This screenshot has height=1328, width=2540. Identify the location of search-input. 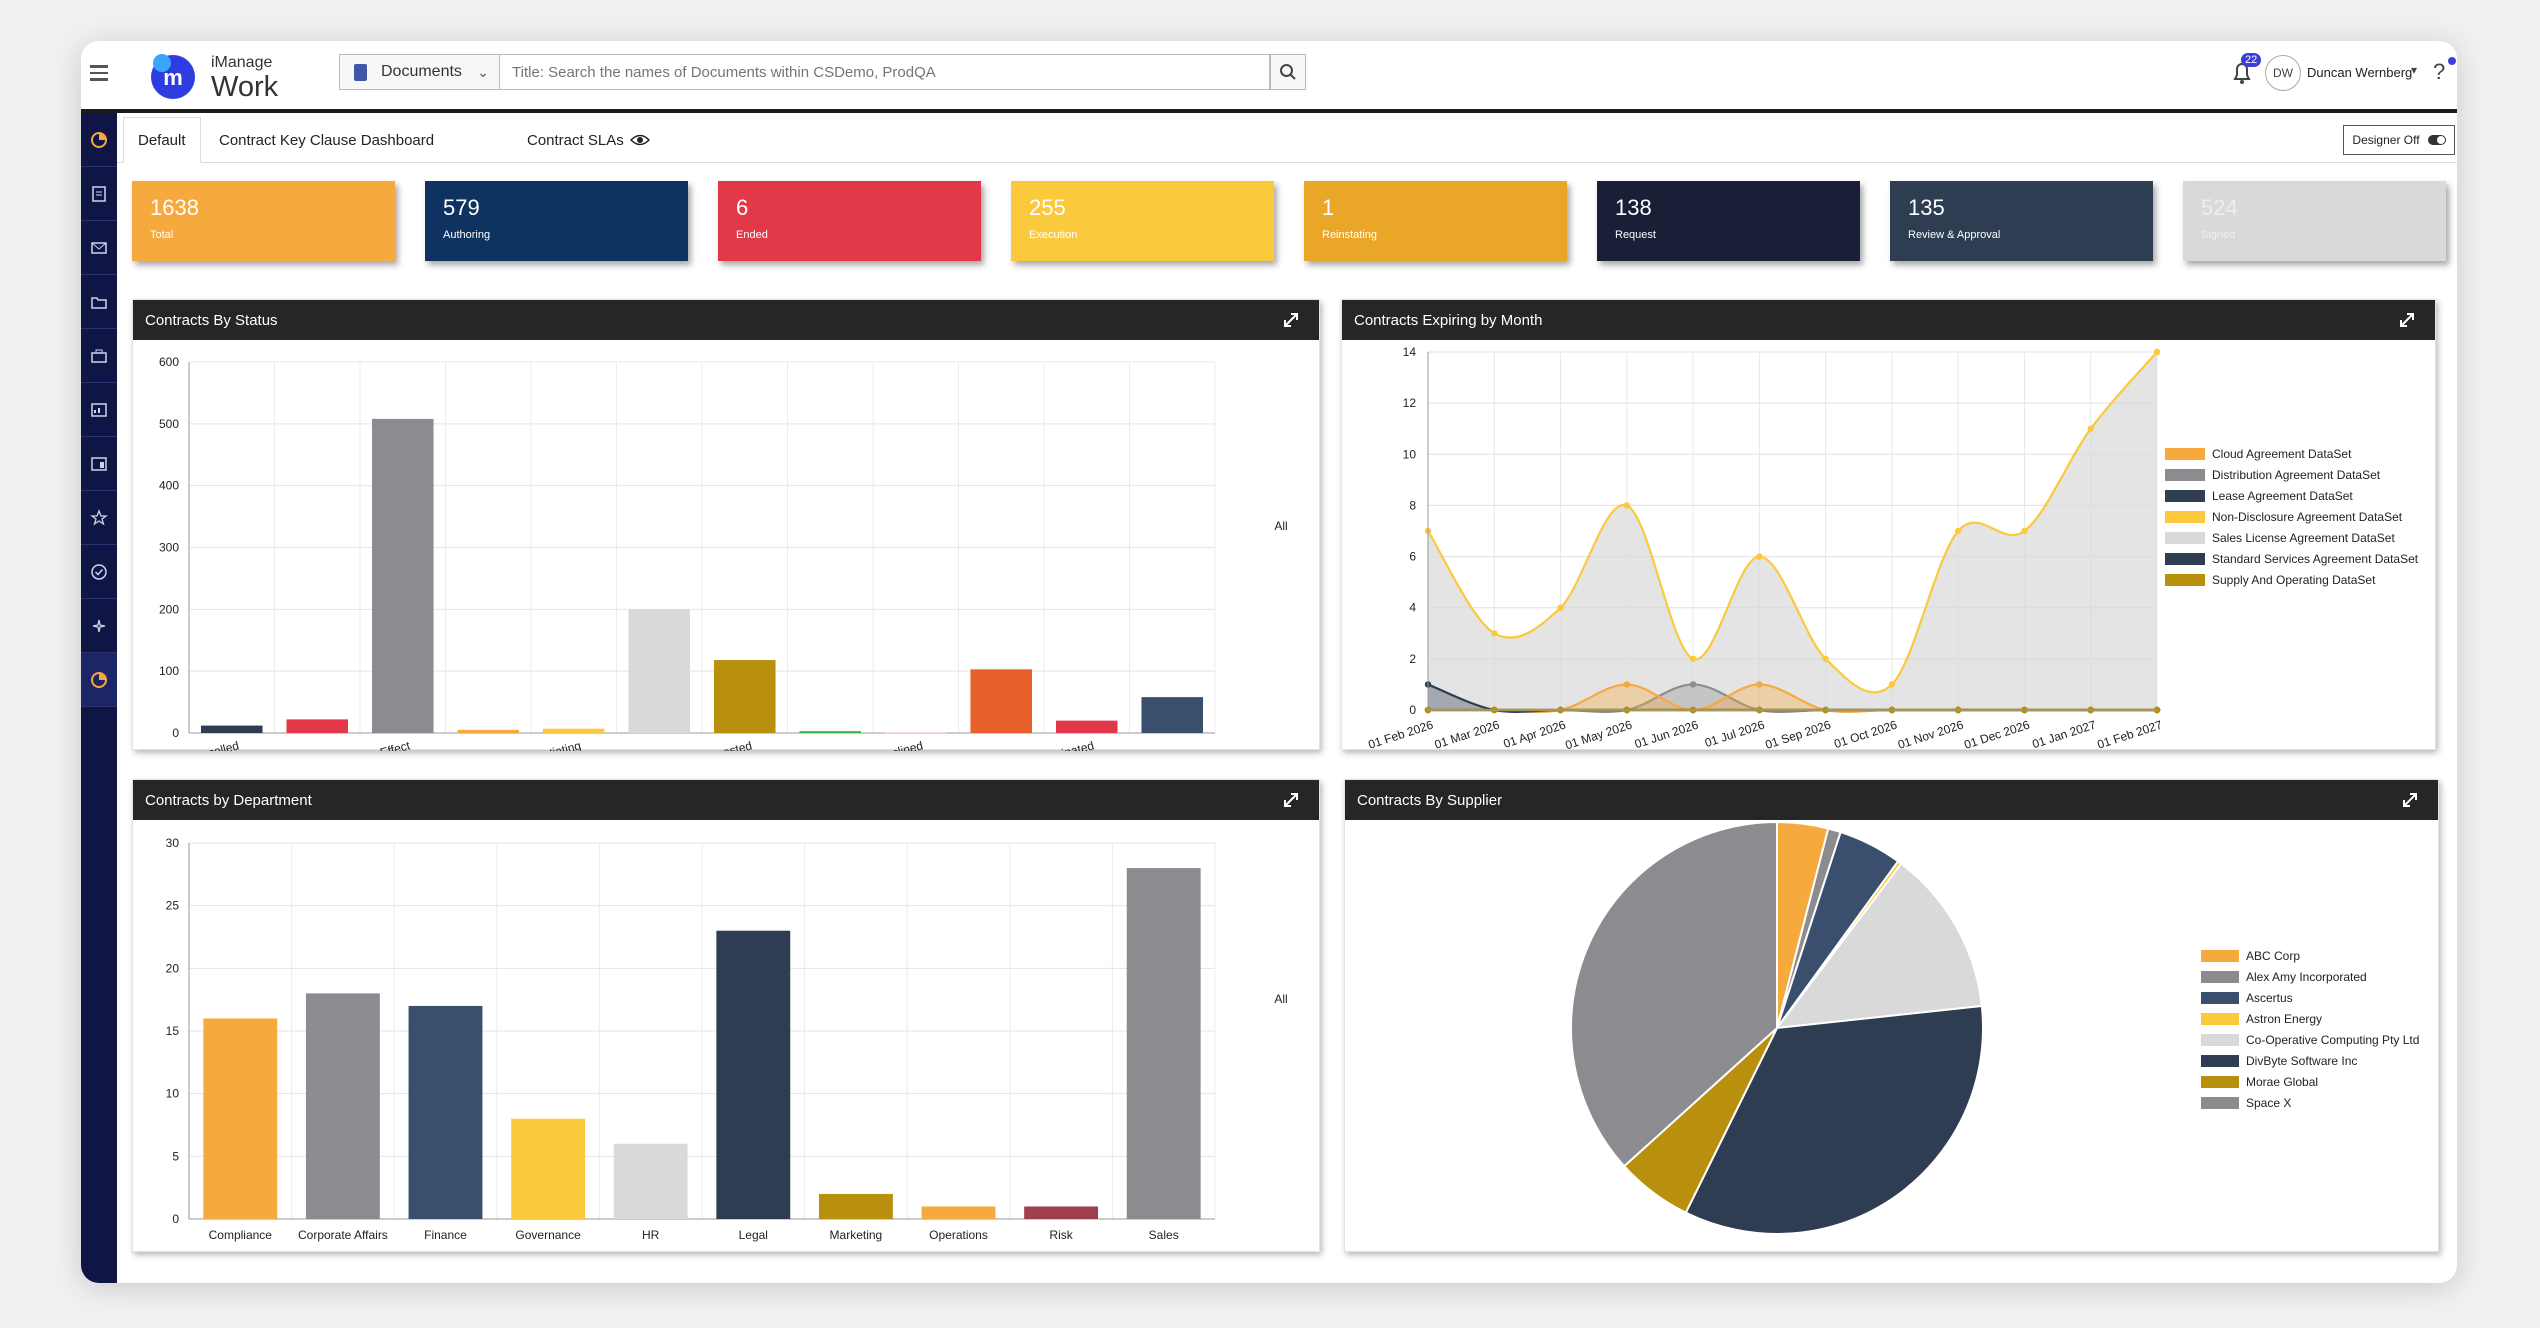
(884, 72).